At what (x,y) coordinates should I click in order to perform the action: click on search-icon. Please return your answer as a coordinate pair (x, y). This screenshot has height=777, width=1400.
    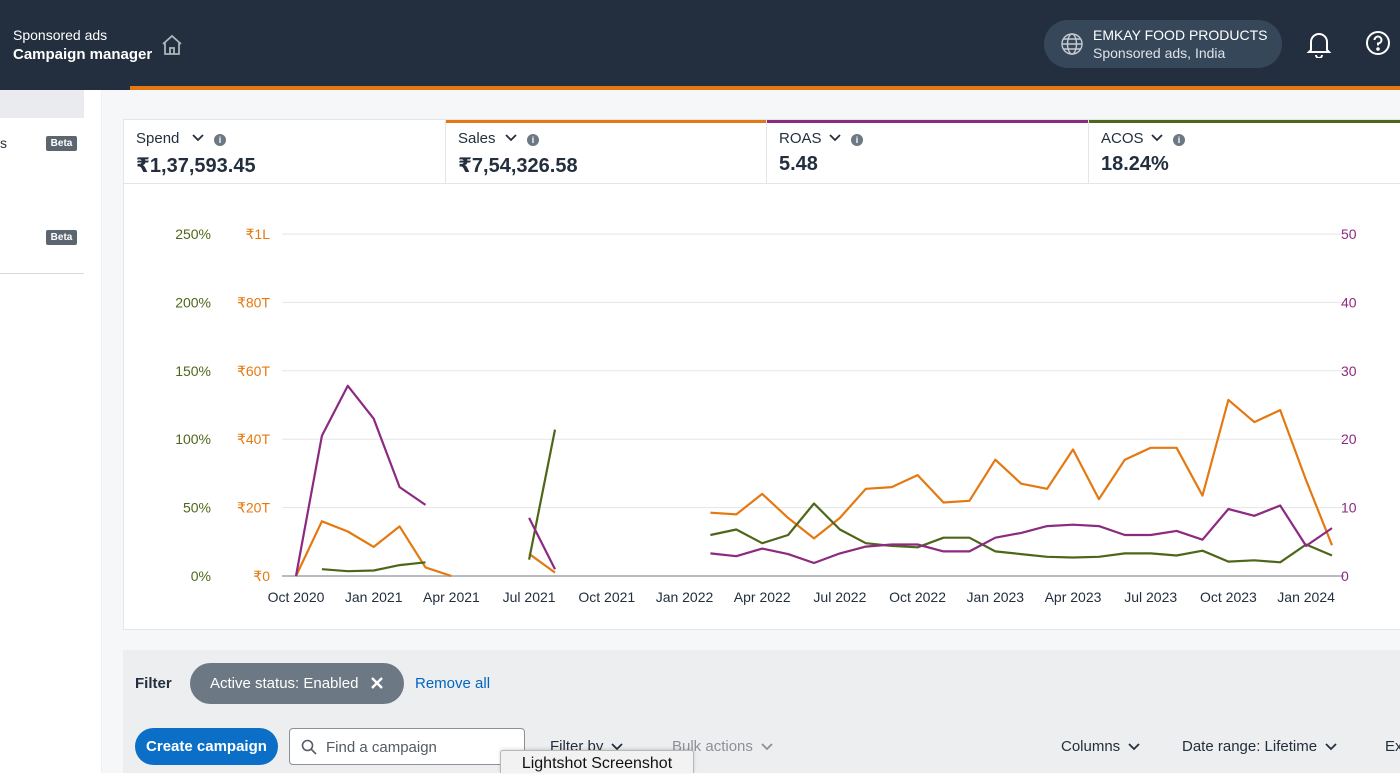
    Looking at the image, I should click on (309, 747).